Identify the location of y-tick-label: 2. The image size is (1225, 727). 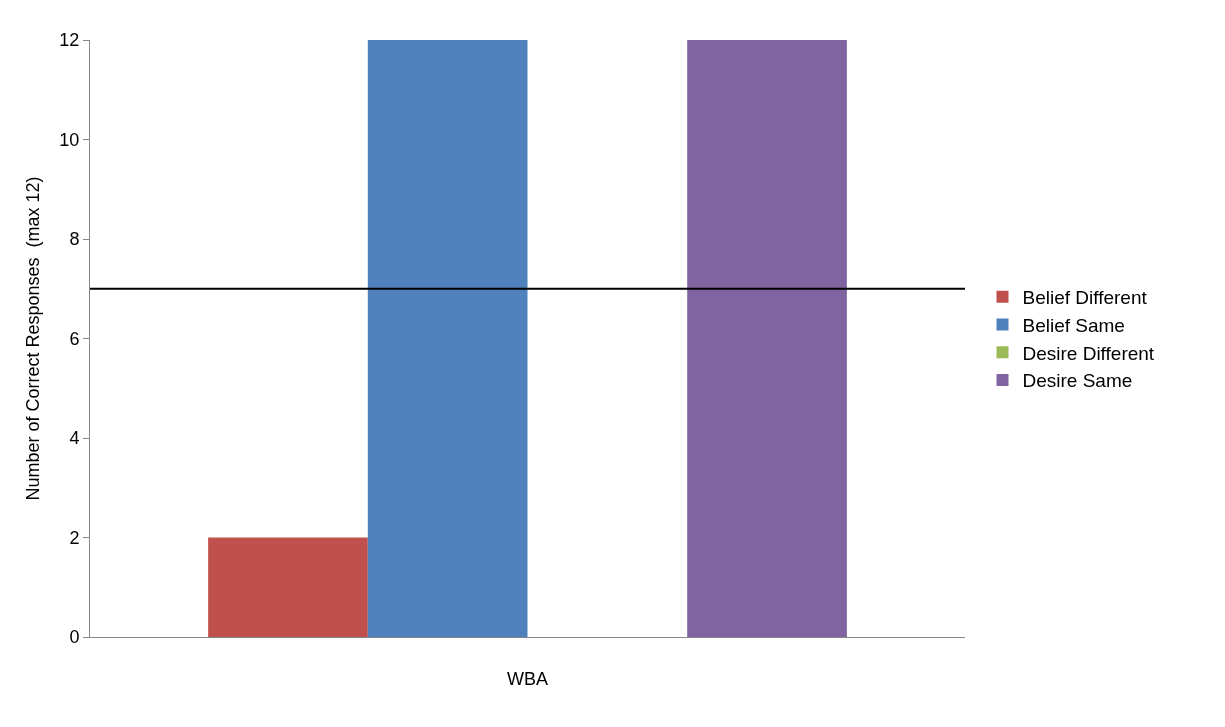
(74, 537).